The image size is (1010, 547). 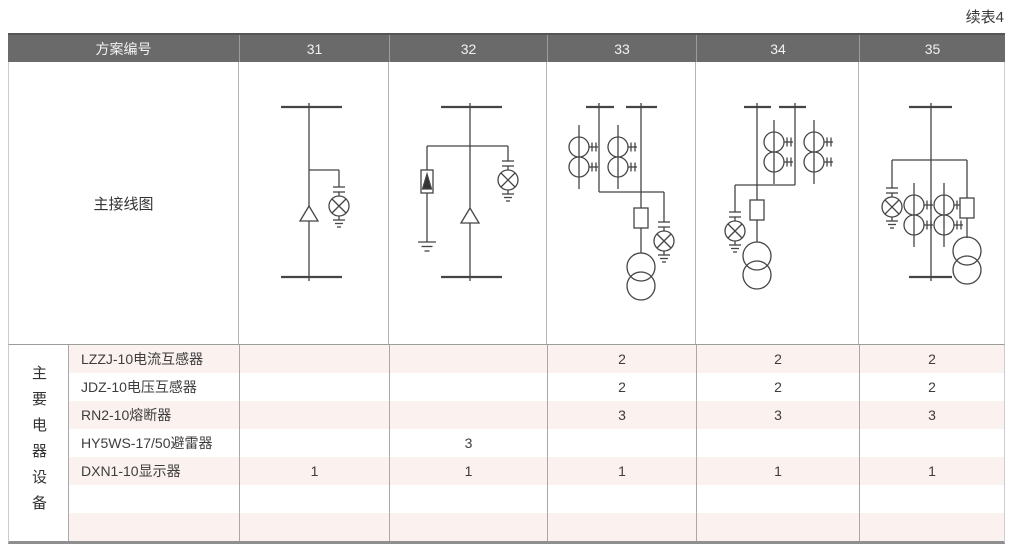 What do you see at coordinates (778, 48) in the screenshot?
I see `header-scheme-34: 34` at bounding box center [778, 48].